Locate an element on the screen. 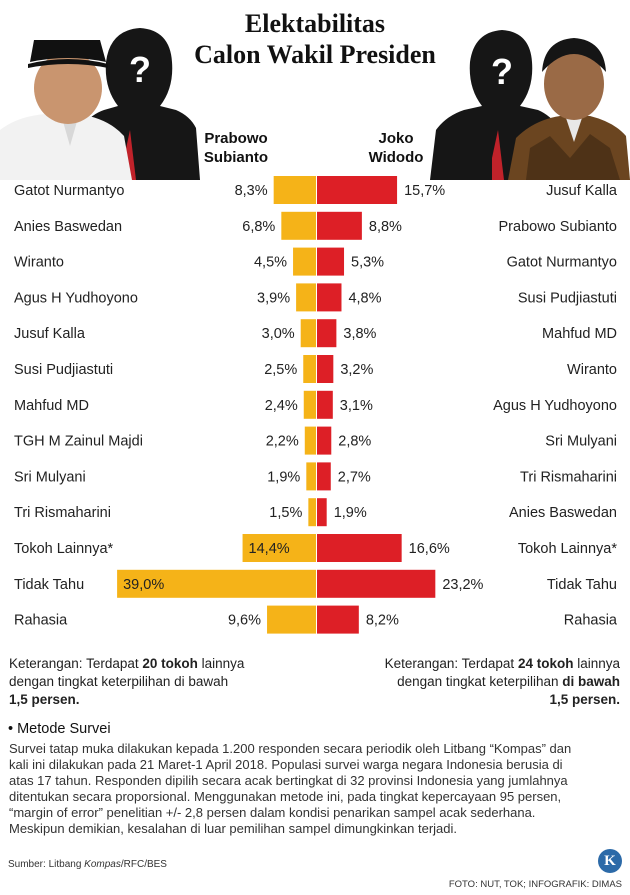  prabowo-photo is located at coordinates (66, 110).